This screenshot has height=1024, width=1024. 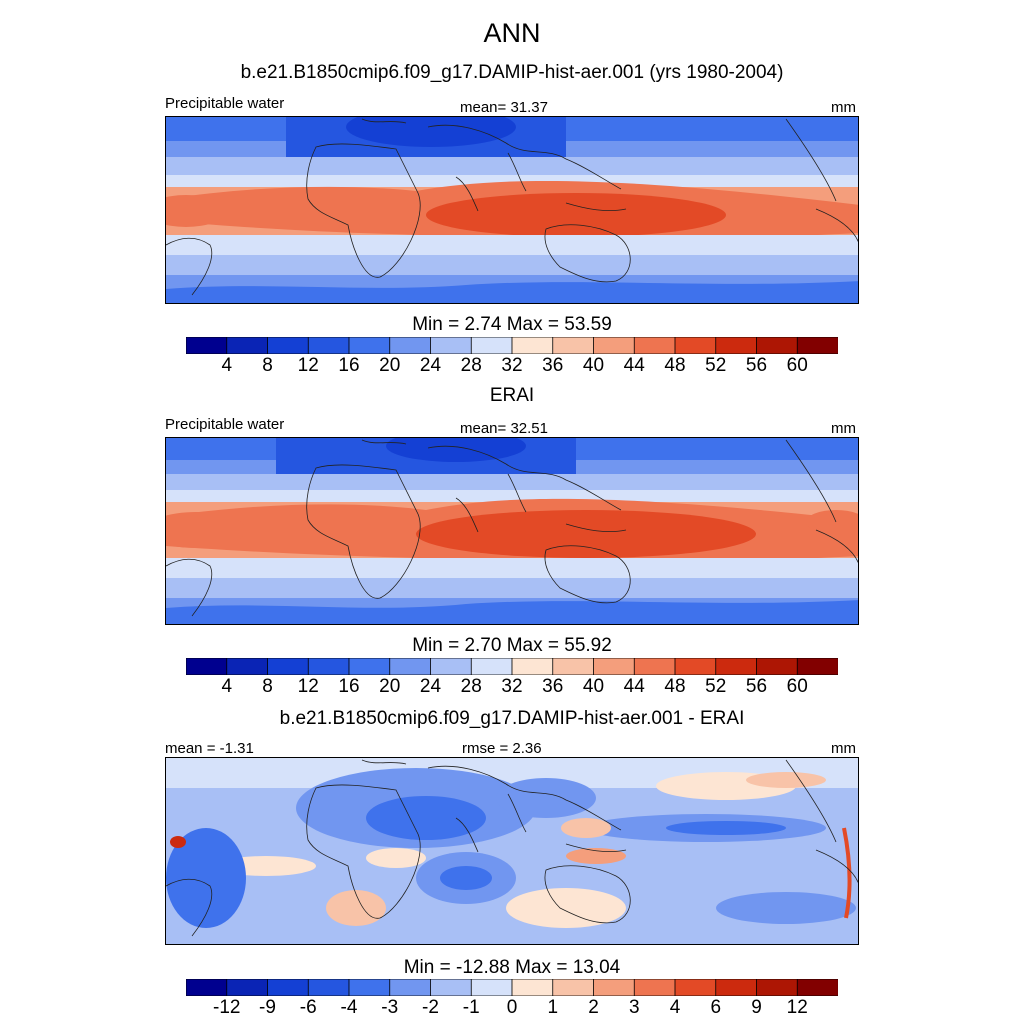 What do you see at coordinates (512, 33) in the screenshot?
I see `figure-title: ANN` at bounding box center [512, 33].